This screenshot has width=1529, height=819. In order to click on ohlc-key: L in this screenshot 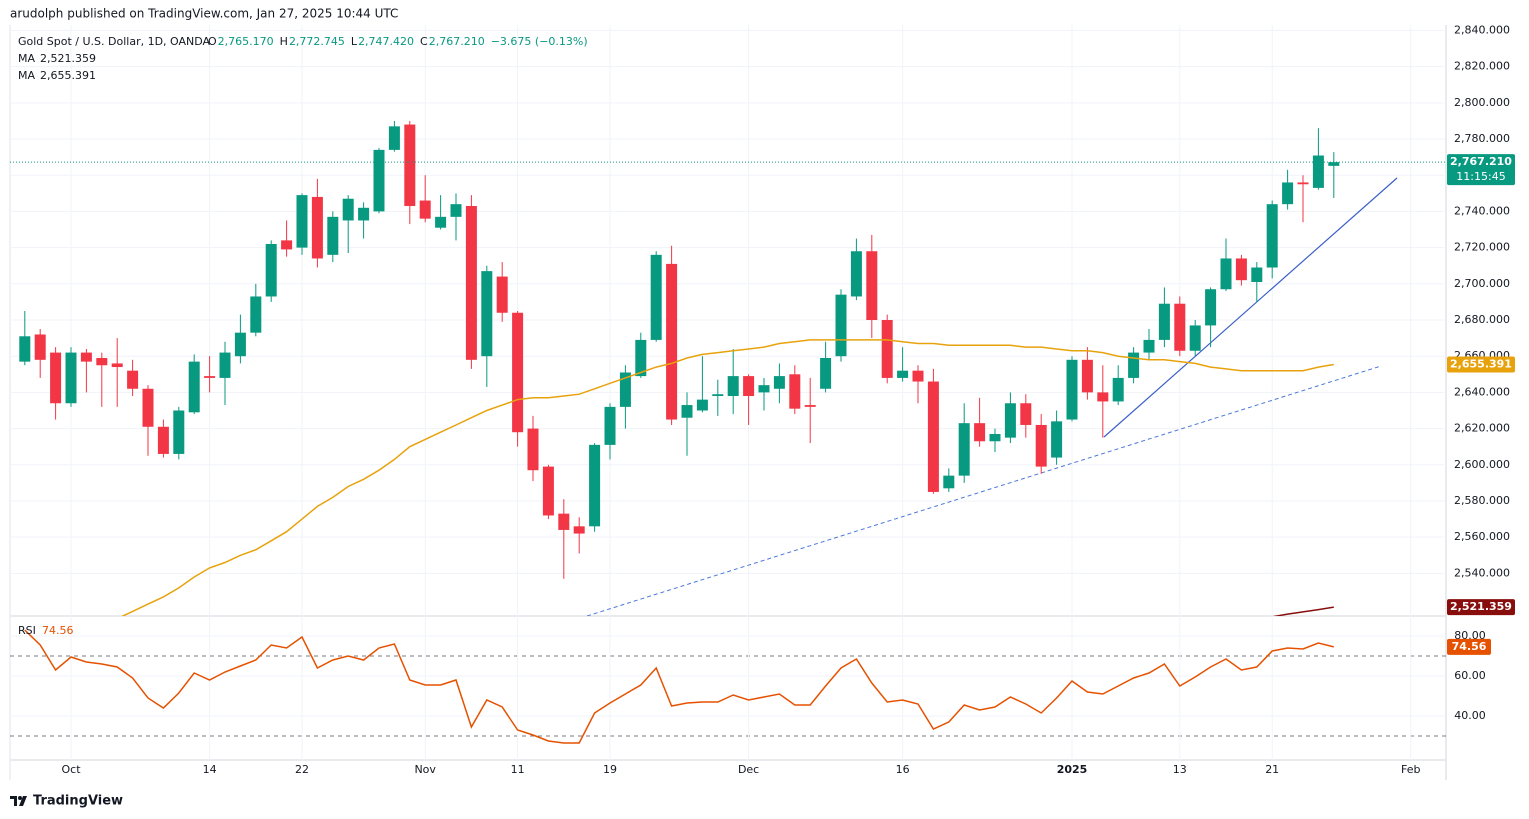, I will do `click(354, 41)`.